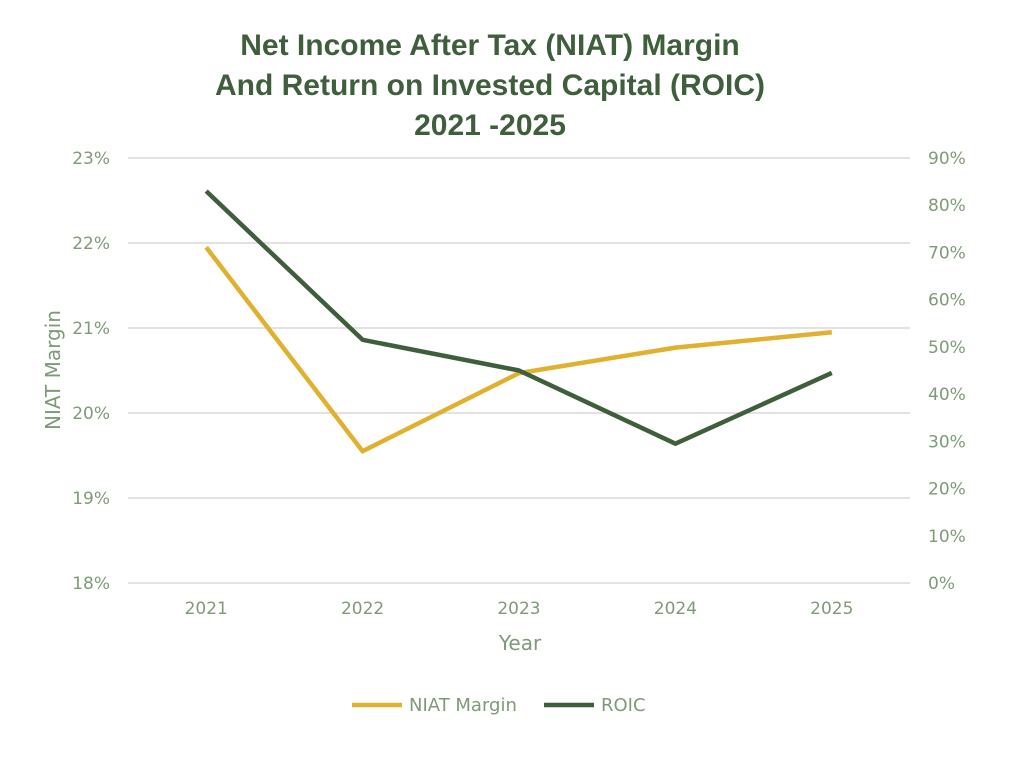  What do you see at coordinates (91, 371) in the screenshot?
I see `left-axis-ticks: 18% 19% 20% 21% 22% 23%` at bounding box center [91, 371].